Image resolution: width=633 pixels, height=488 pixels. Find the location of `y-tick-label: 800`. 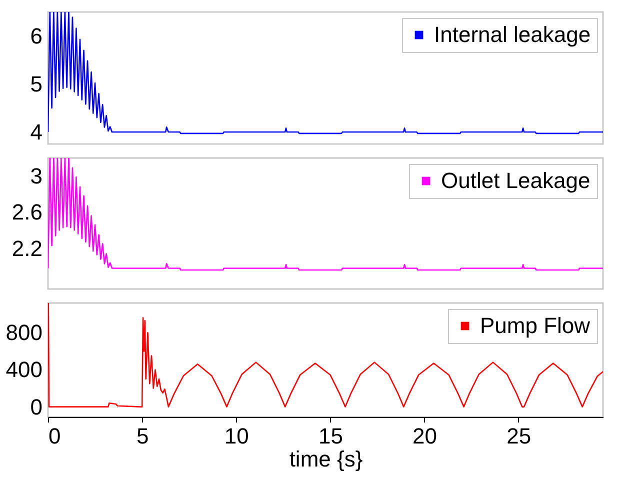

y-tick-label: 800 is located at coordinates (24, 333).